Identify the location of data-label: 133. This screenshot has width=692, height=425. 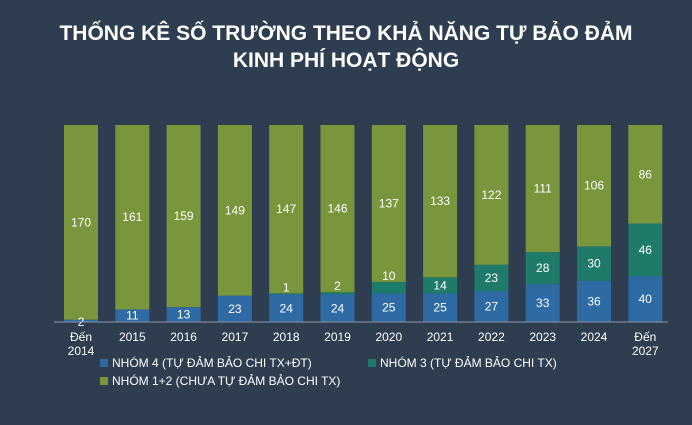
(440, 201).